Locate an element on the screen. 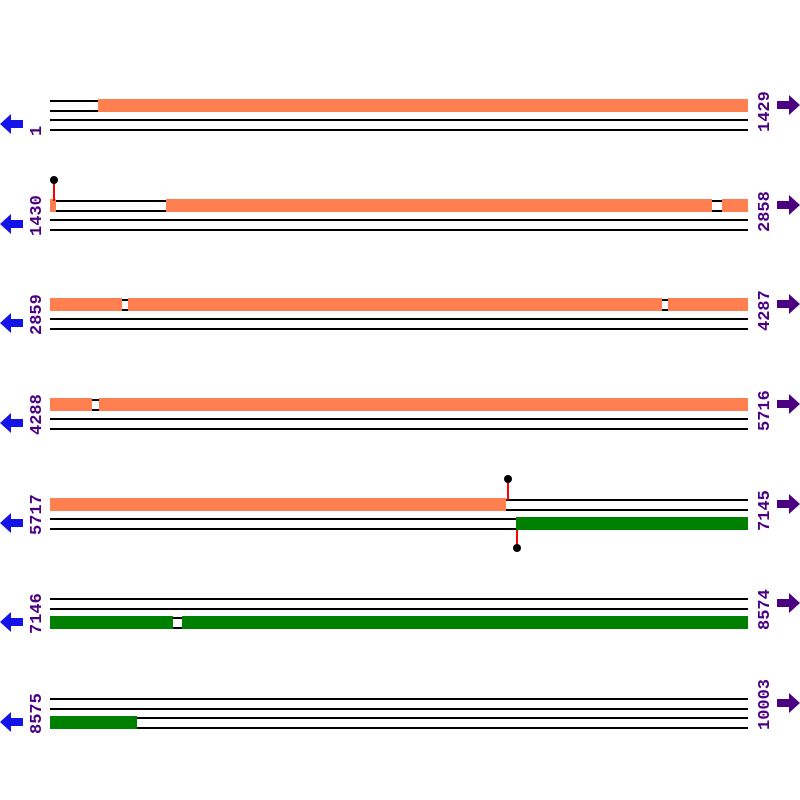  segment-start-label: 1430 is located at coordinates (37, 215).